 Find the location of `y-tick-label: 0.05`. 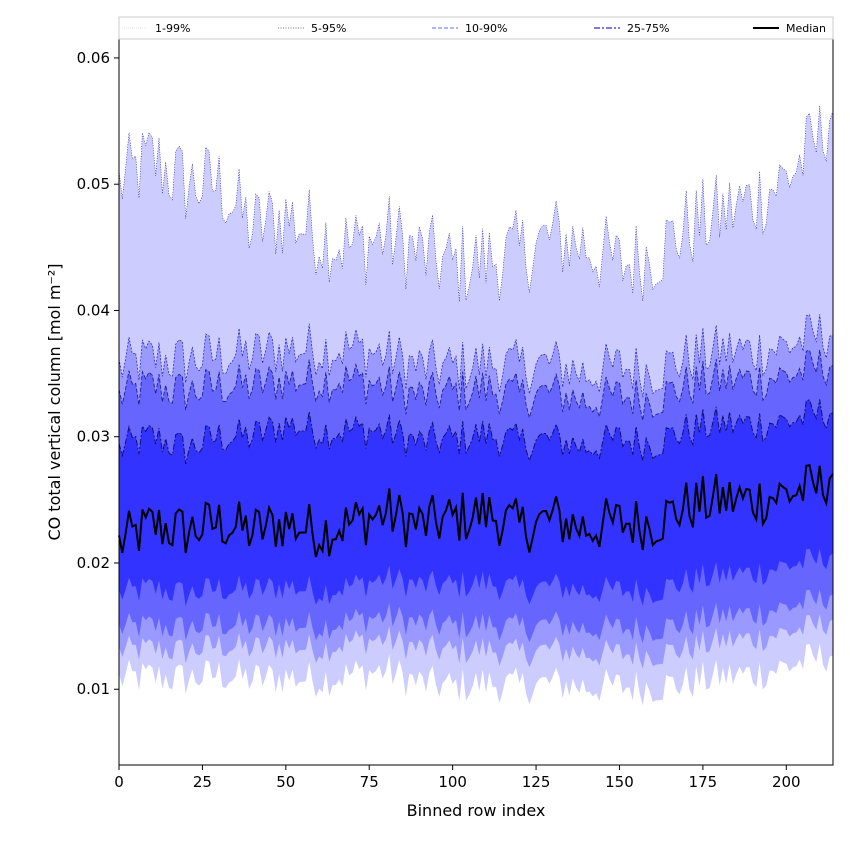

y-tick-label: 0.05 is located at coordinates (93, 184).